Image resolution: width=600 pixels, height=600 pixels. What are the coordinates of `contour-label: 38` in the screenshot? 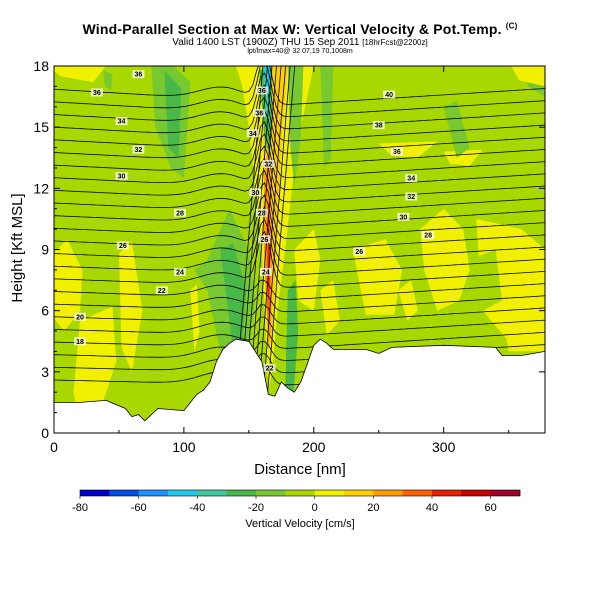 It's located at (379, 126).